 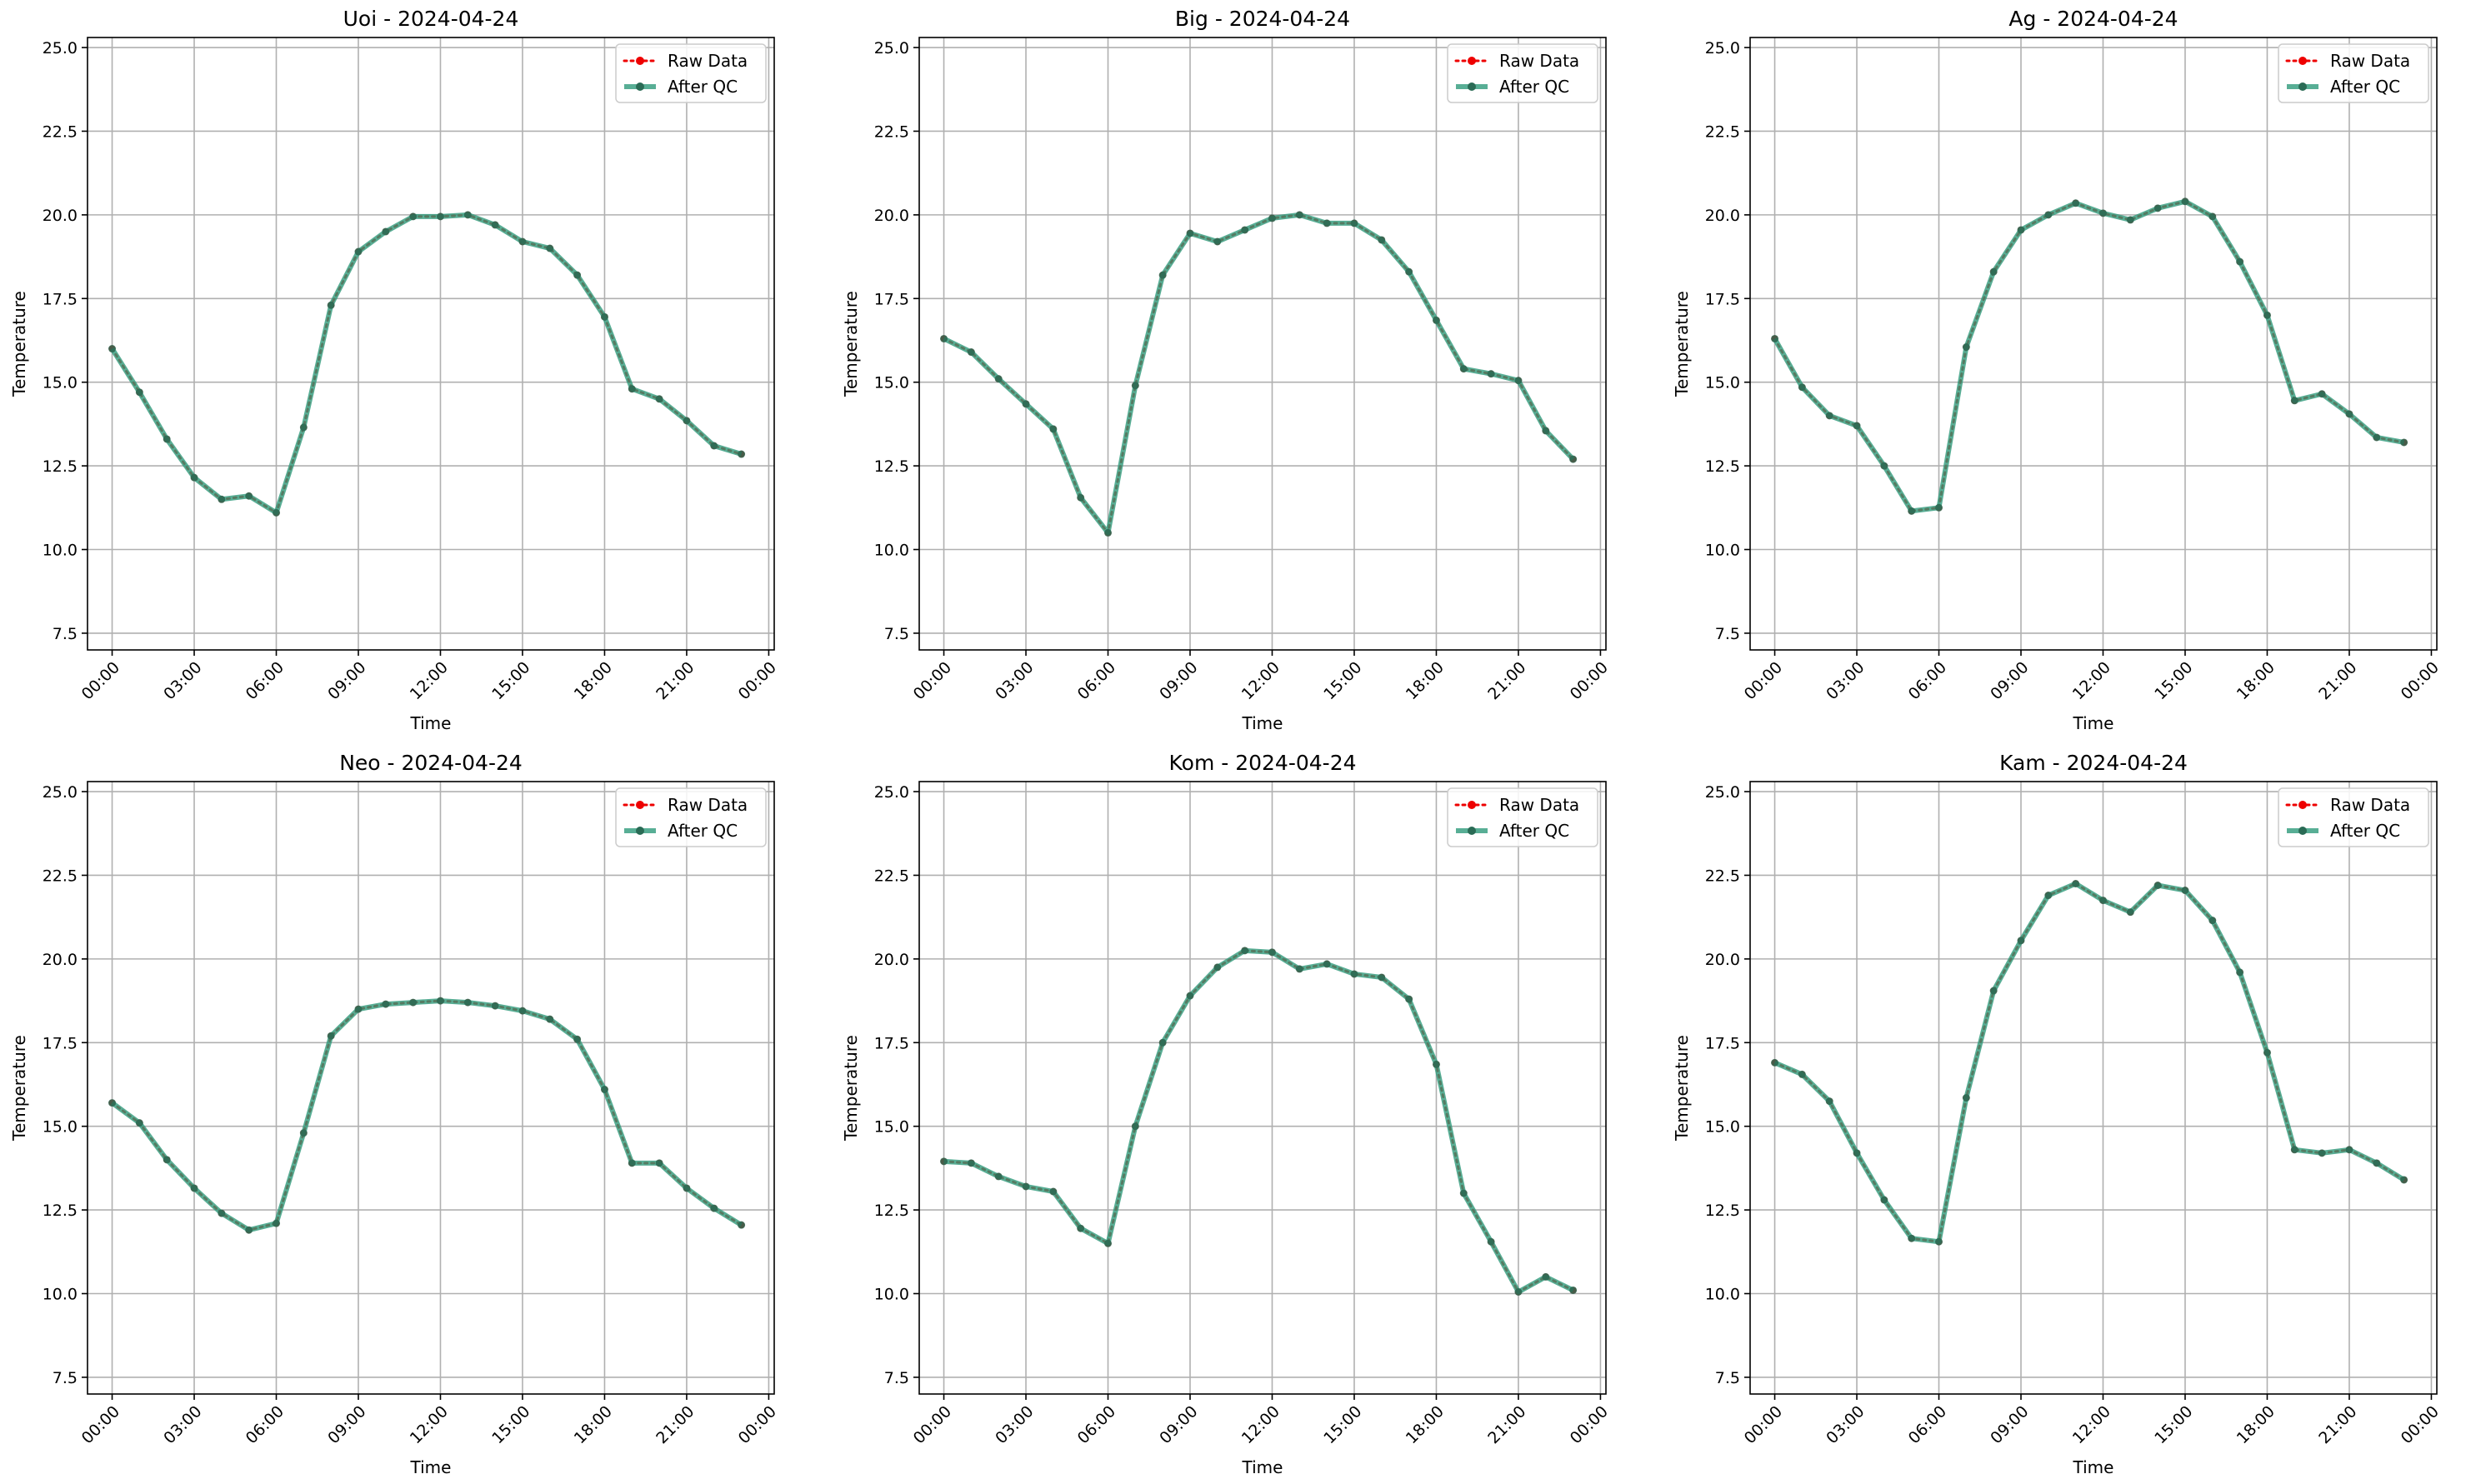 What do you see at coordinates (65, 1378) in the screenshot?
I see `y-tick-label: 7.5` at bounding box center [65, 1378].